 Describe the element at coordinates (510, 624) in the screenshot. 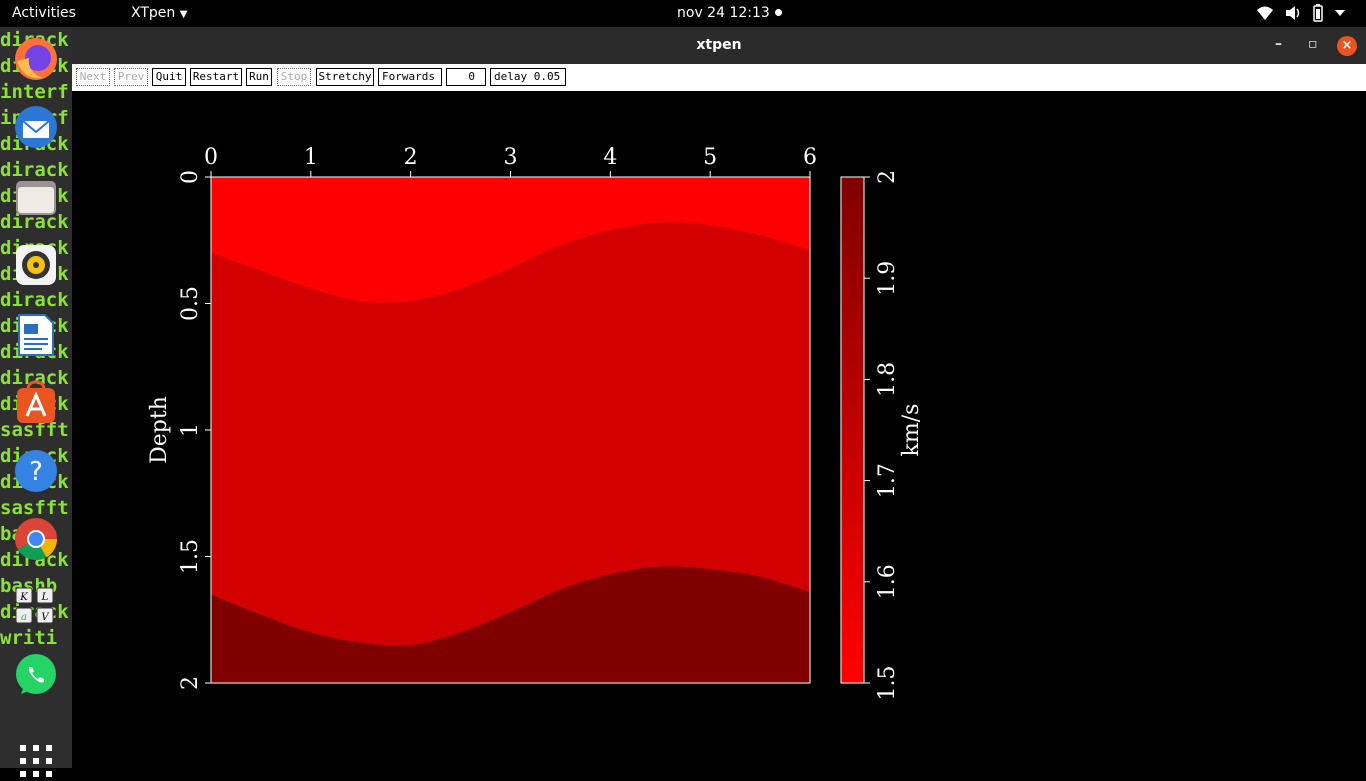

I see `layer-bottom` at that location.